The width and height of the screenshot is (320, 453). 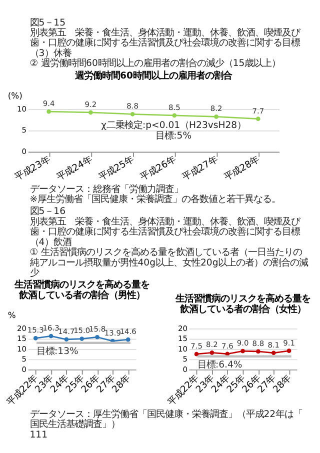 What do you see at coordinates (155, 200) in the screenshot?
I see `text: ※厚生労働省「国民健康・栄養調査」の各数値と若干異なる。` at bounding box center [155, 200].